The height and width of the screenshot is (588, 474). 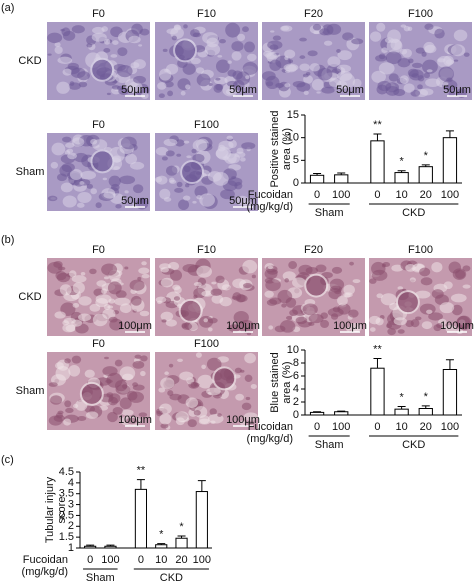 I want to click on group-label: Sham, so click(x=329, y=213).